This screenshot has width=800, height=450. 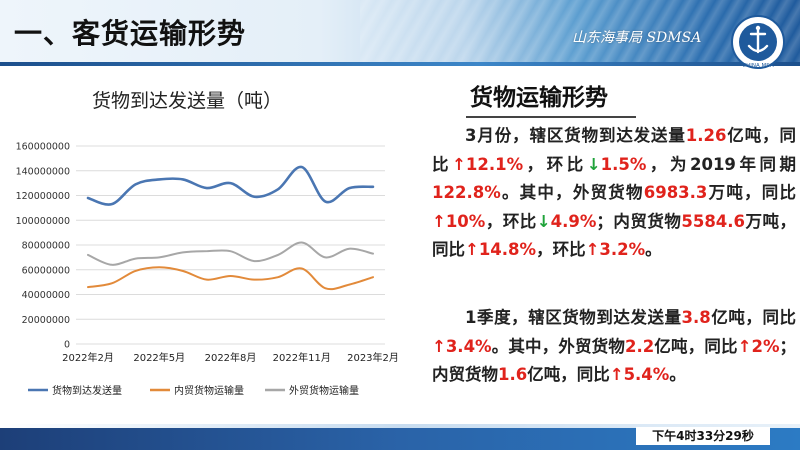 I want to click on highlight-value: 1.6, so click(x=513, y=374).